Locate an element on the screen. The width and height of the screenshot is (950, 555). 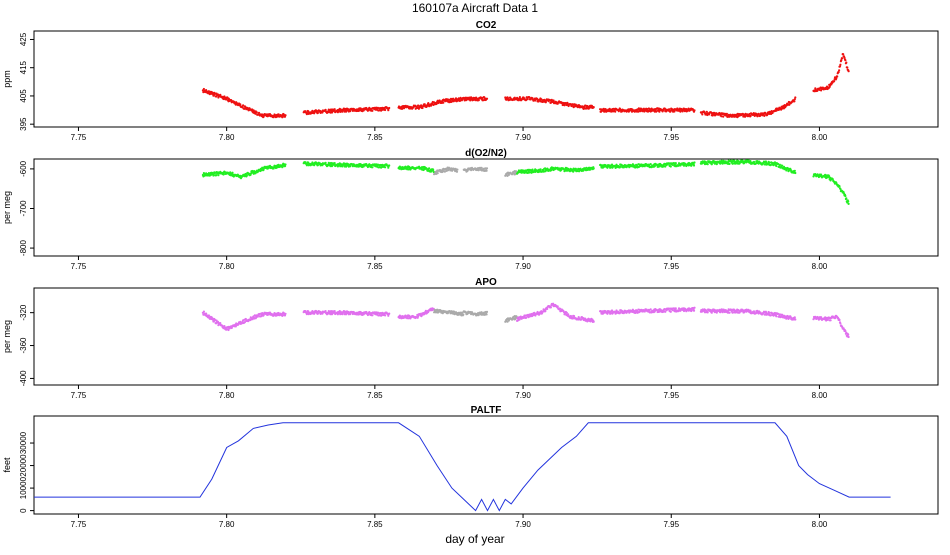
x-tick-label: 7.75 is located at coordinates (79, 137).